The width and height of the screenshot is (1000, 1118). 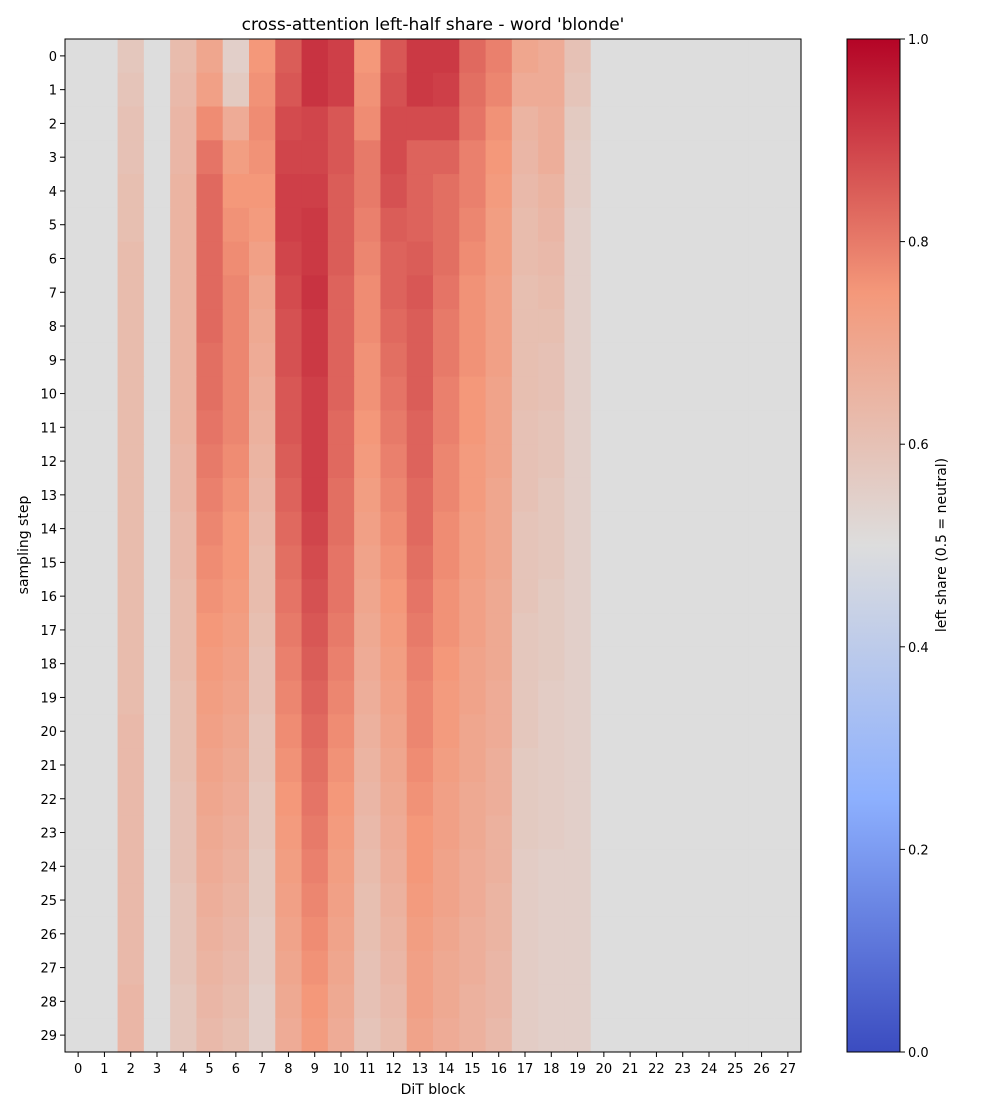 I want to click on x-tick-label: 4, so click(x=183, y=1069).